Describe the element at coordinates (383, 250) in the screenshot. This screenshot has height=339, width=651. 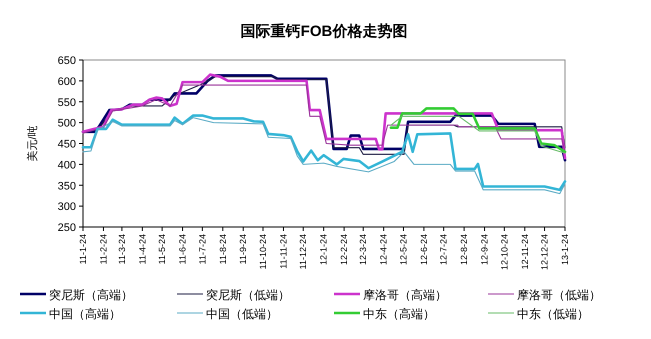
I see `x-tick-label: 12-4-24` at that location.